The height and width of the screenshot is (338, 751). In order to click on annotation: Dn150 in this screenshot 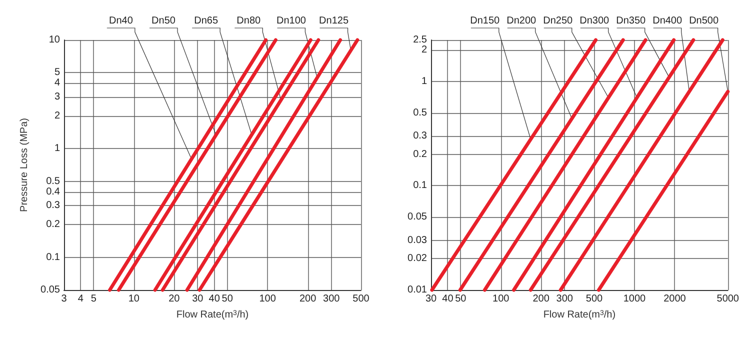, I will do `click(485, 21)`.